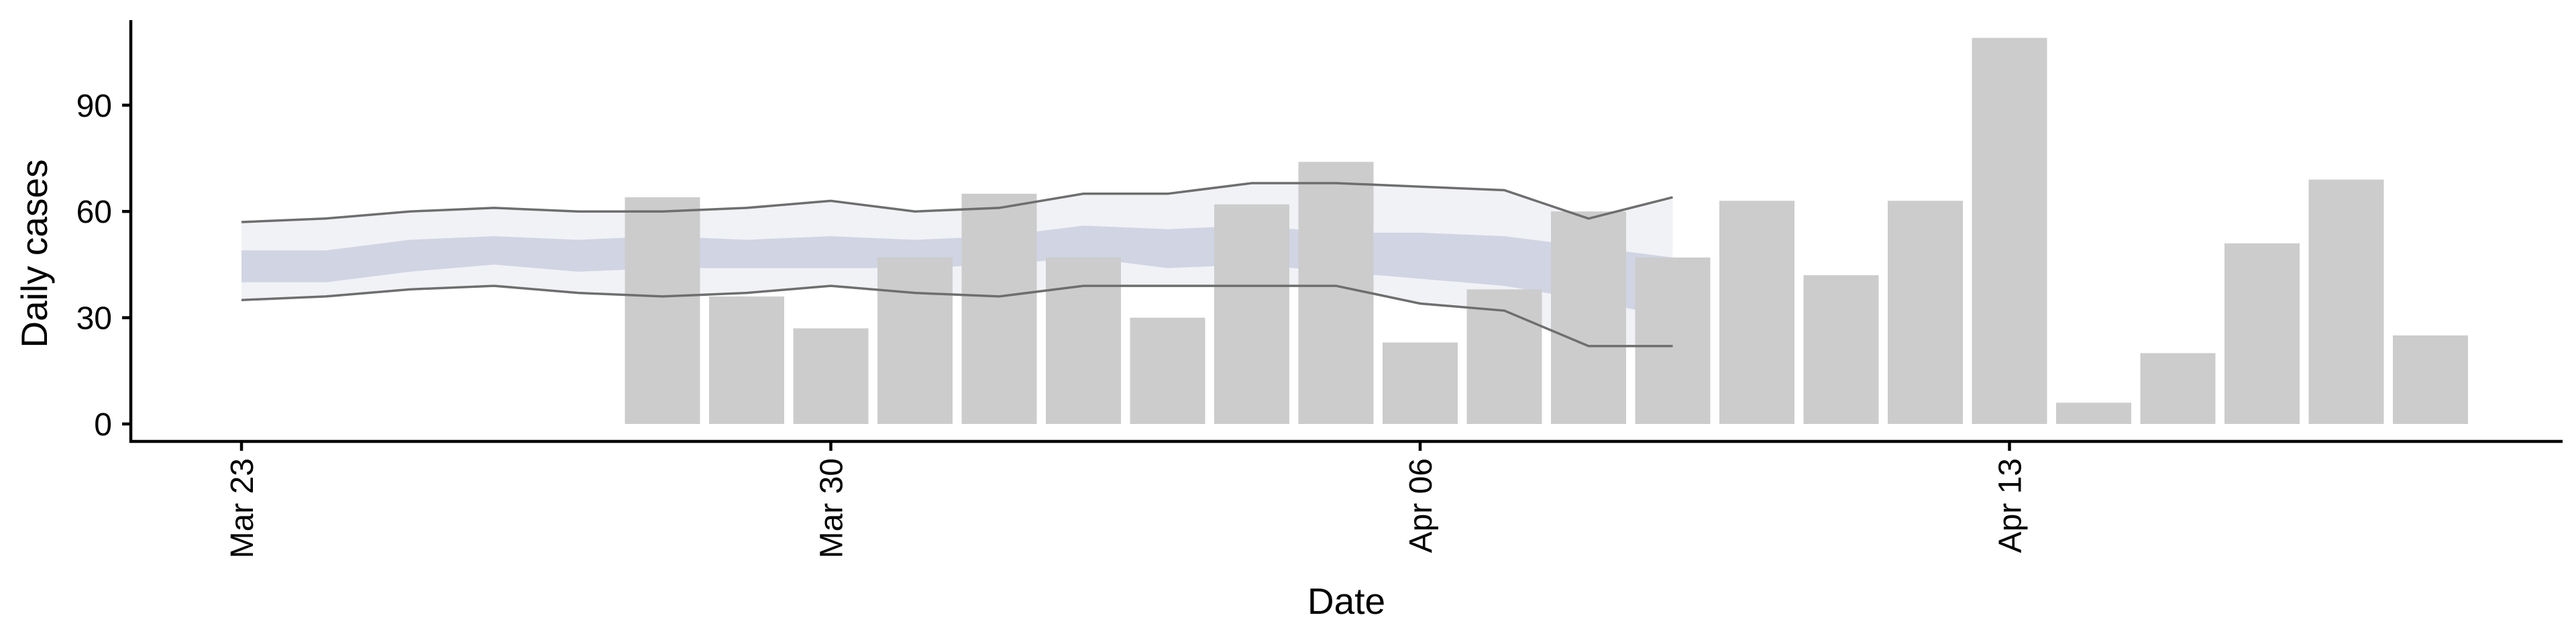  What do you see at coordinates (103, 425) in the screenshot?
I see `y-tick-label: 0` at bounding box center [103, 425].